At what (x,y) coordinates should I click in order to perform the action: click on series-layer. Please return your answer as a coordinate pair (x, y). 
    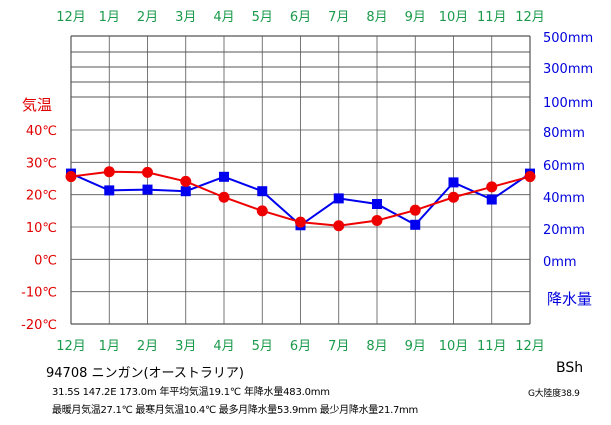
    Looking at the image, I should click on (300, 199).